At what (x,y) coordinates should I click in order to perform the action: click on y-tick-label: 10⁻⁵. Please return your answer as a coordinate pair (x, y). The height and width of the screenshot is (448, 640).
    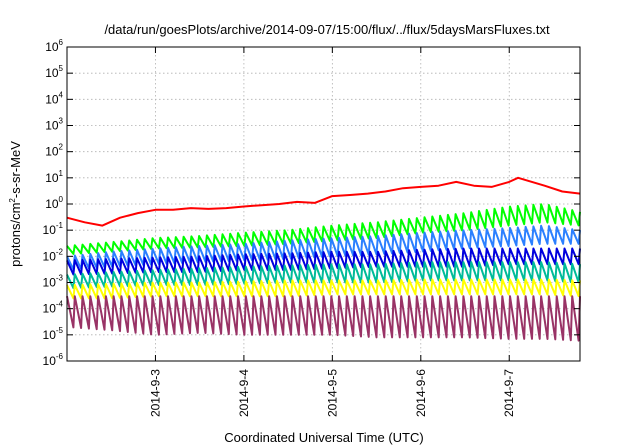
    Looking at the image, I should click on (53, 334).